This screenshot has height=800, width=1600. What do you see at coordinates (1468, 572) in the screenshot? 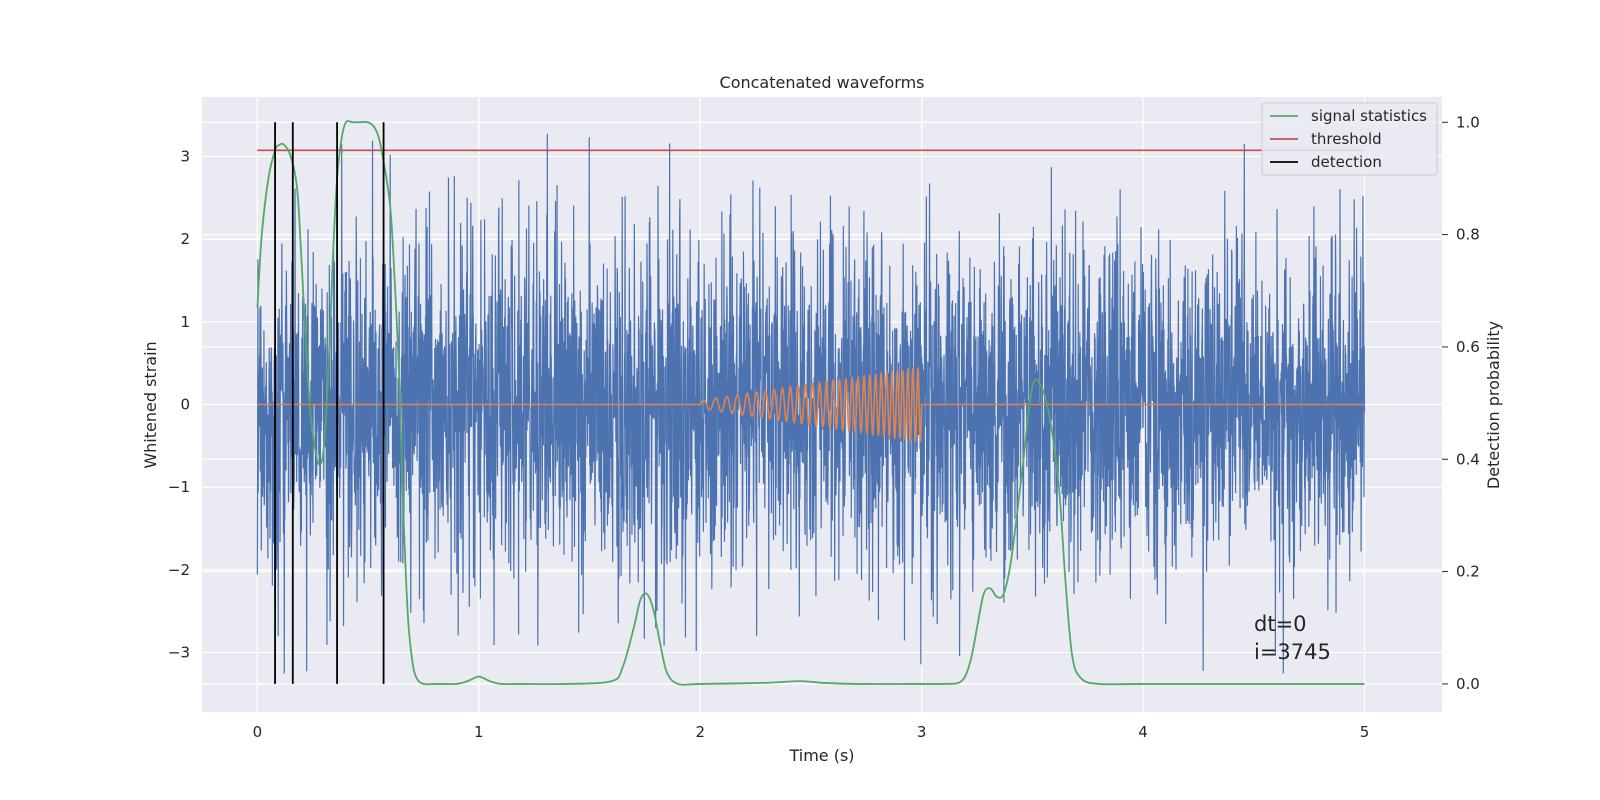
I see `right-y-tick-label-1: 0.2` at bounding box center [1468, 572].